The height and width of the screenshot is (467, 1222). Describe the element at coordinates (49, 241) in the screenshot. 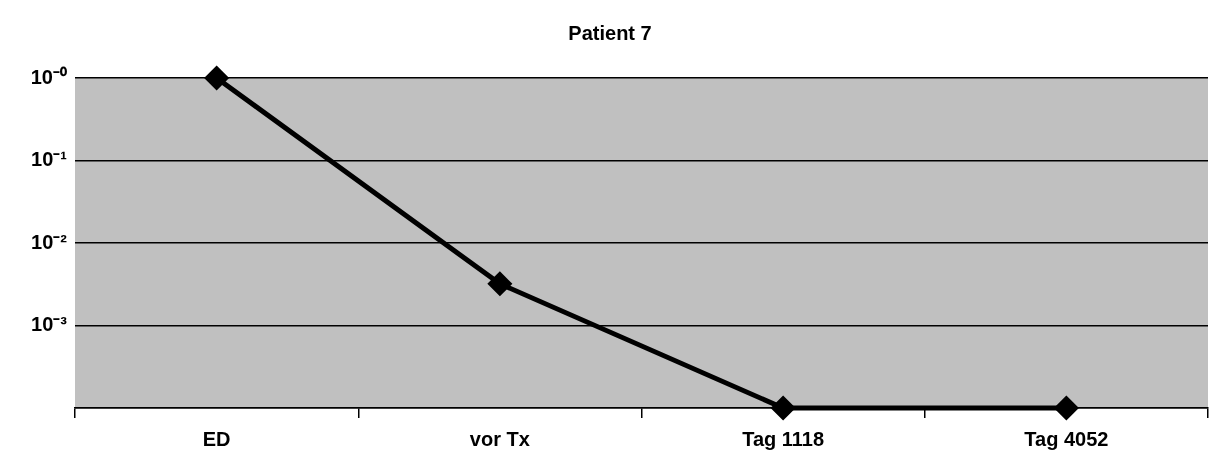

I see `y-tick-label: 10⁻²` at that location.